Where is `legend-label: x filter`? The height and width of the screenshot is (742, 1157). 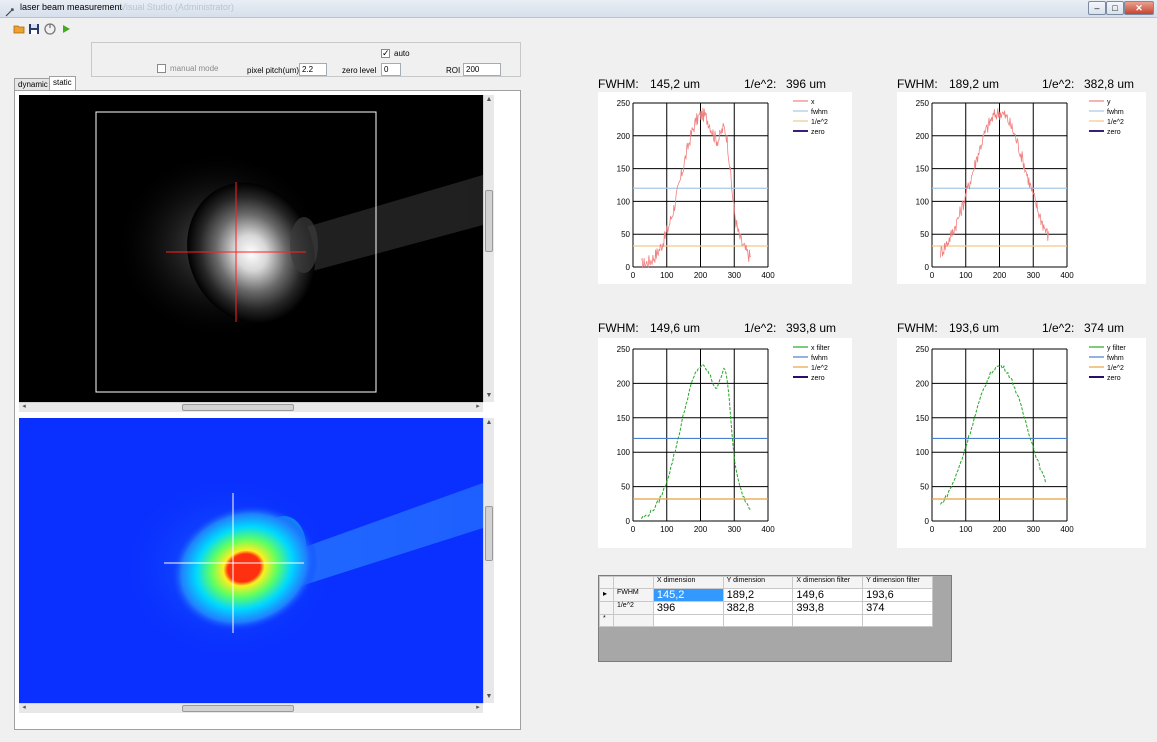
legend-label: x filter is located at coordinates (820, 348).